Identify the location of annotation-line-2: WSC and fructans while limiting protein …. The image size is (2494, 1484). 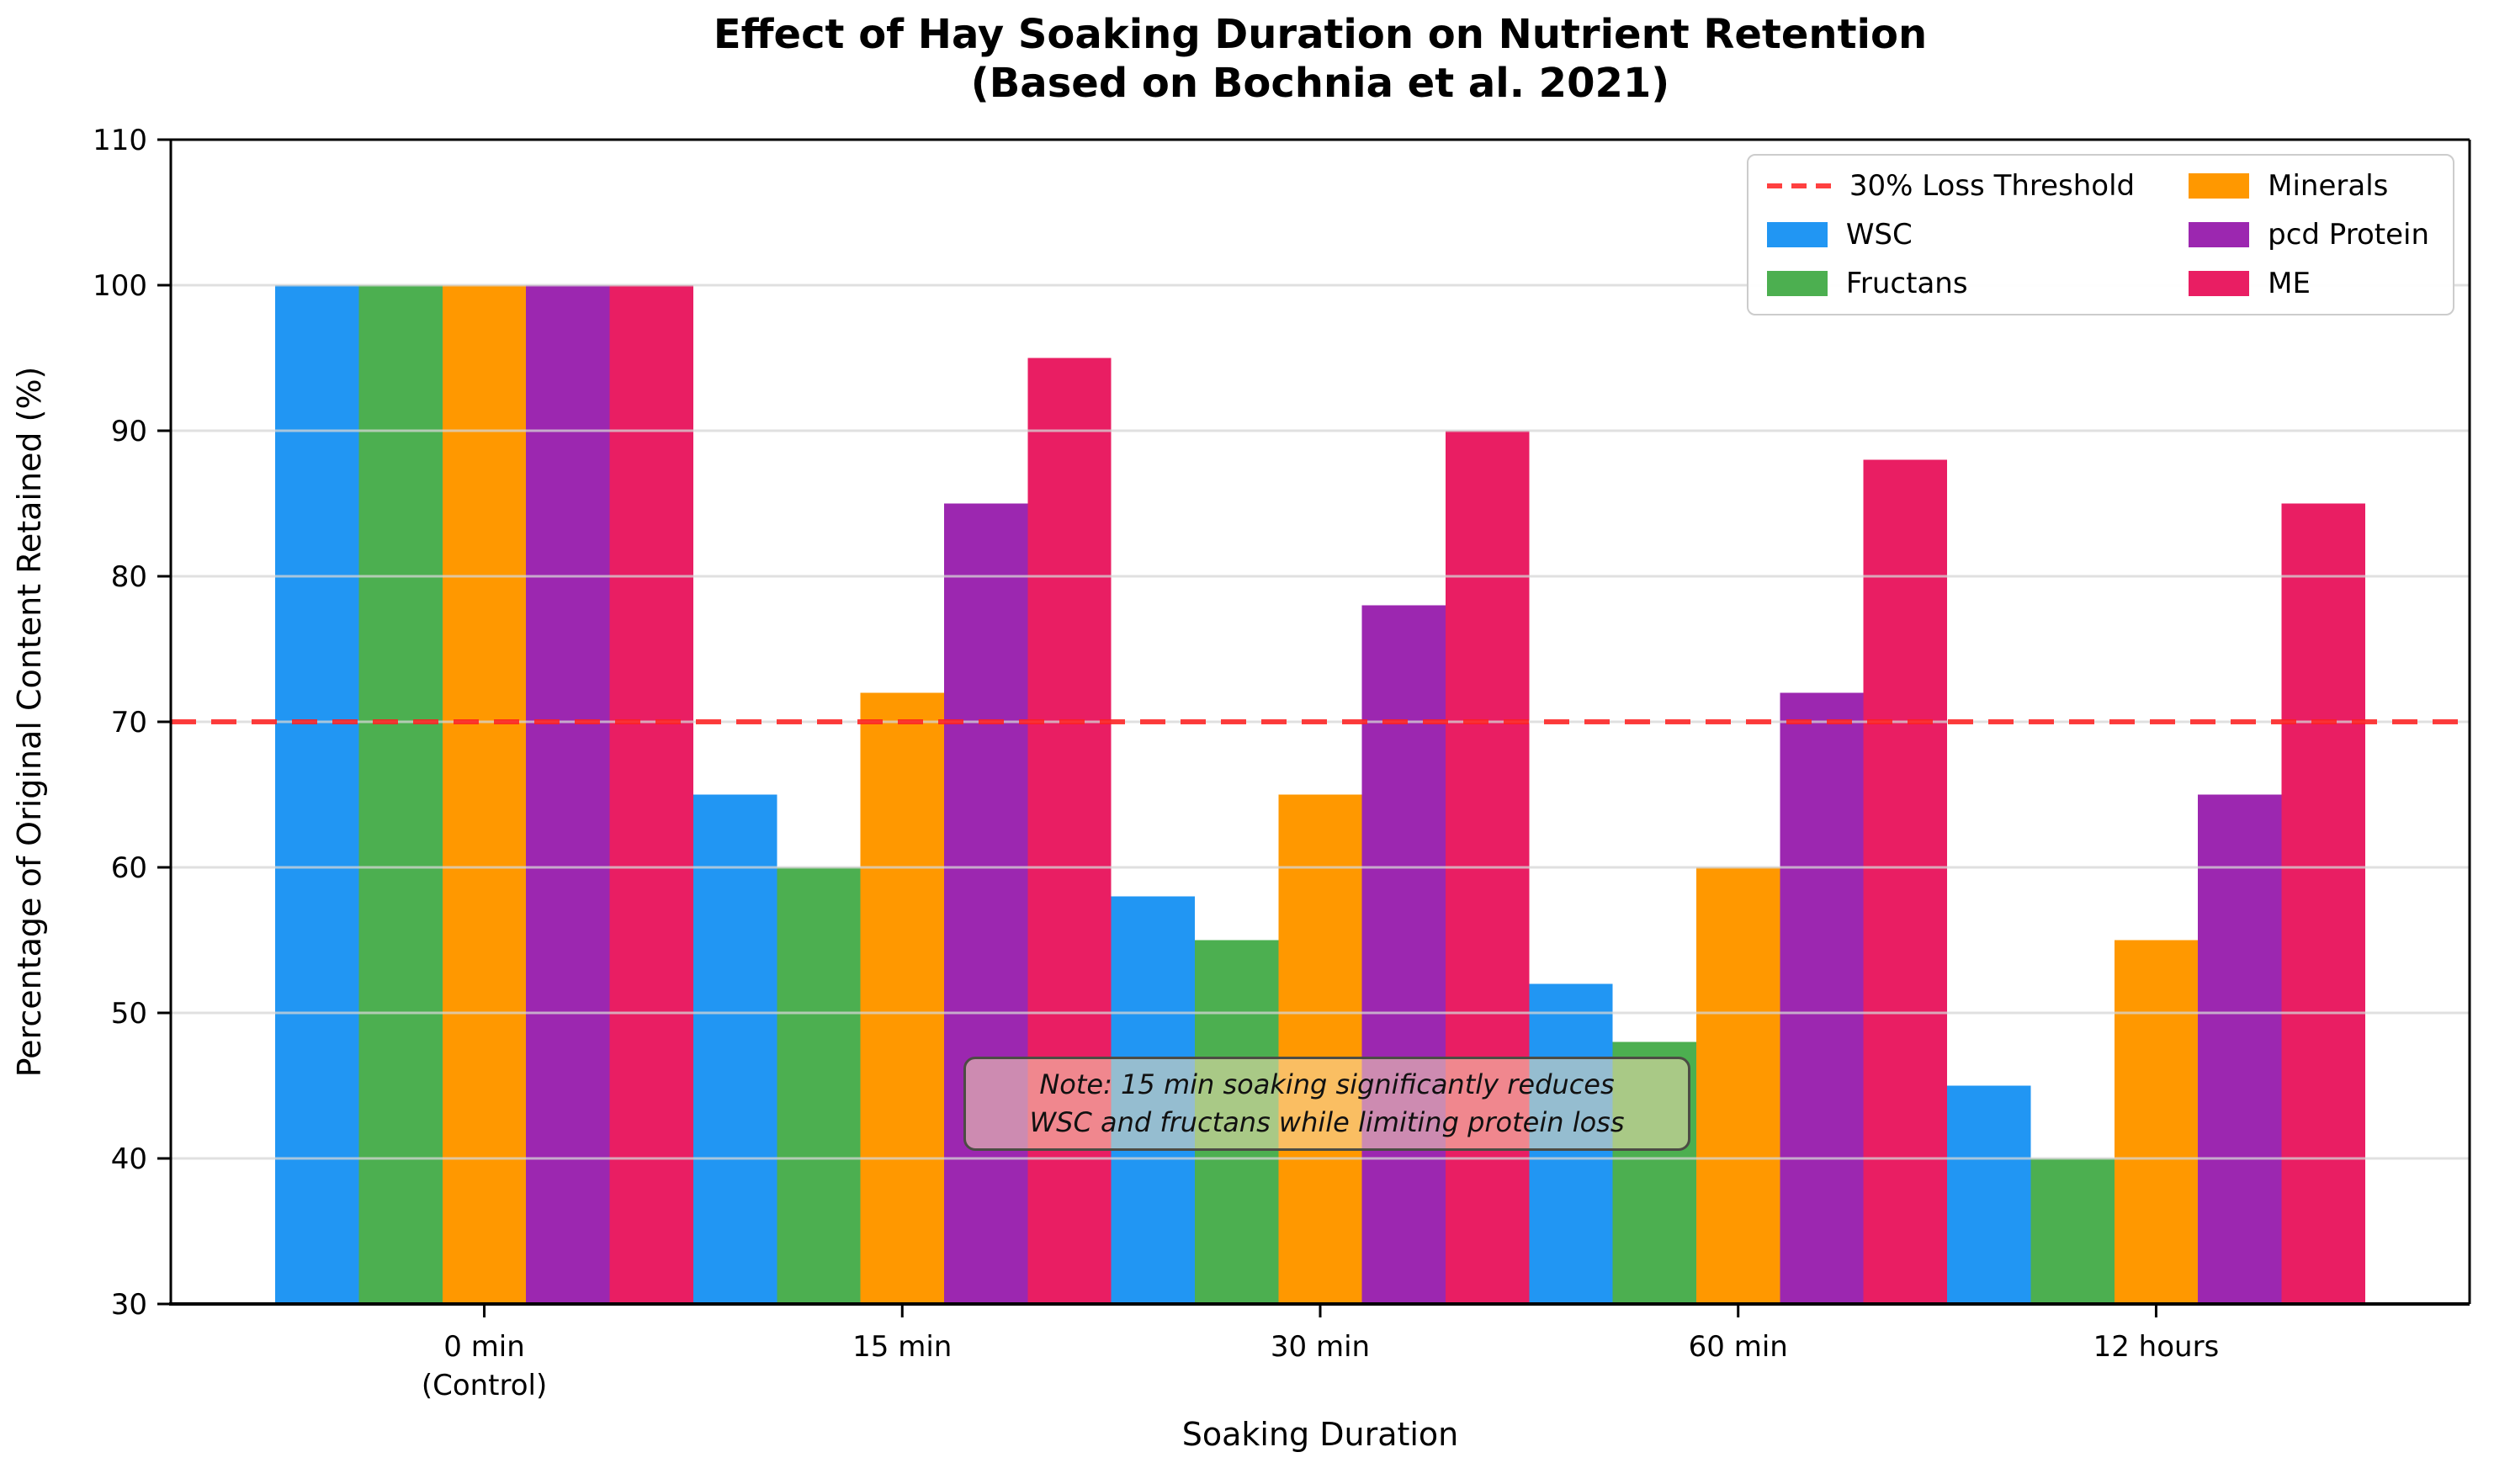
(1327, 1122).